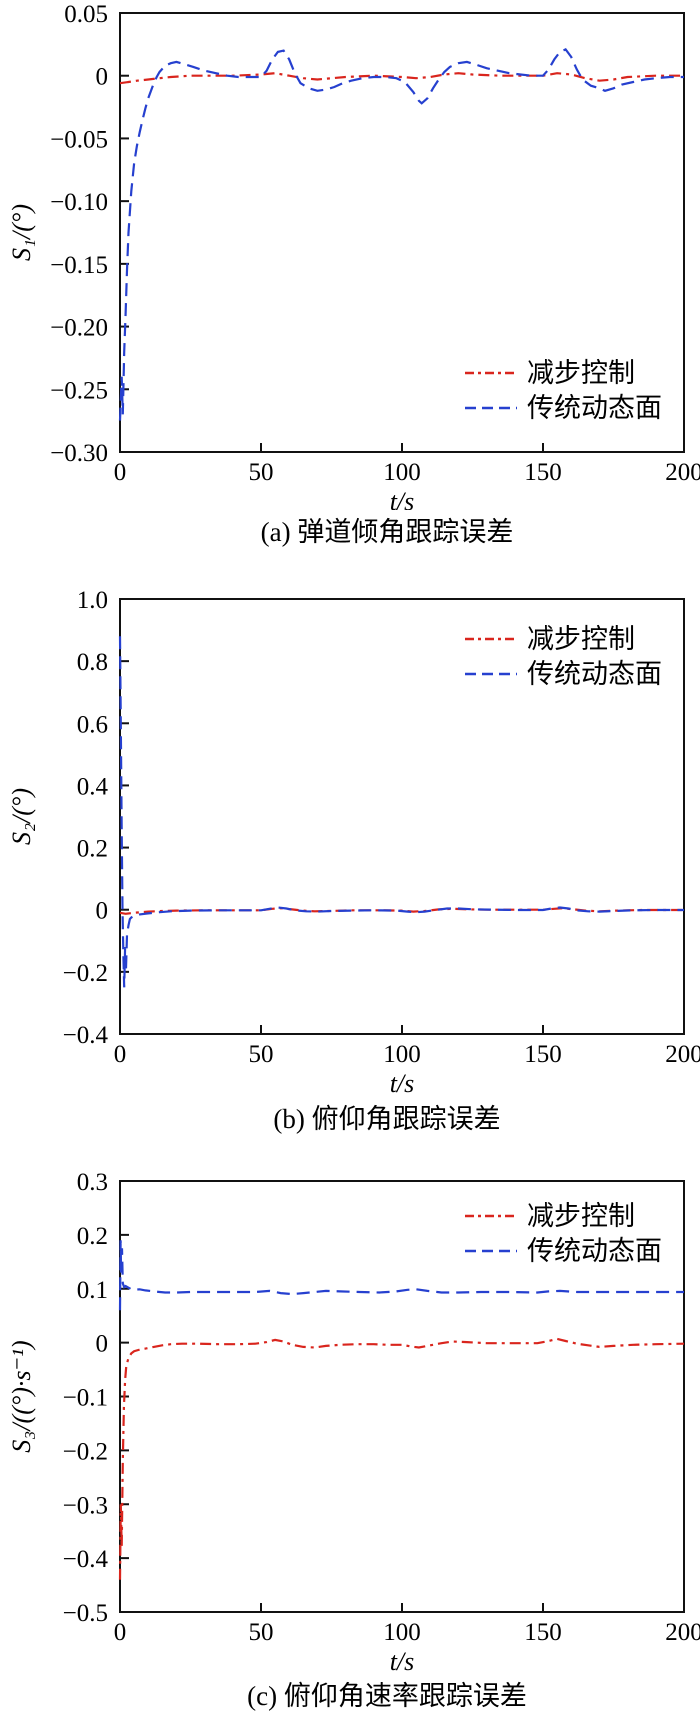 This screenshot has width=700, height=1719. I want to click on y-tick-label: −0.25, so click(79, 390).